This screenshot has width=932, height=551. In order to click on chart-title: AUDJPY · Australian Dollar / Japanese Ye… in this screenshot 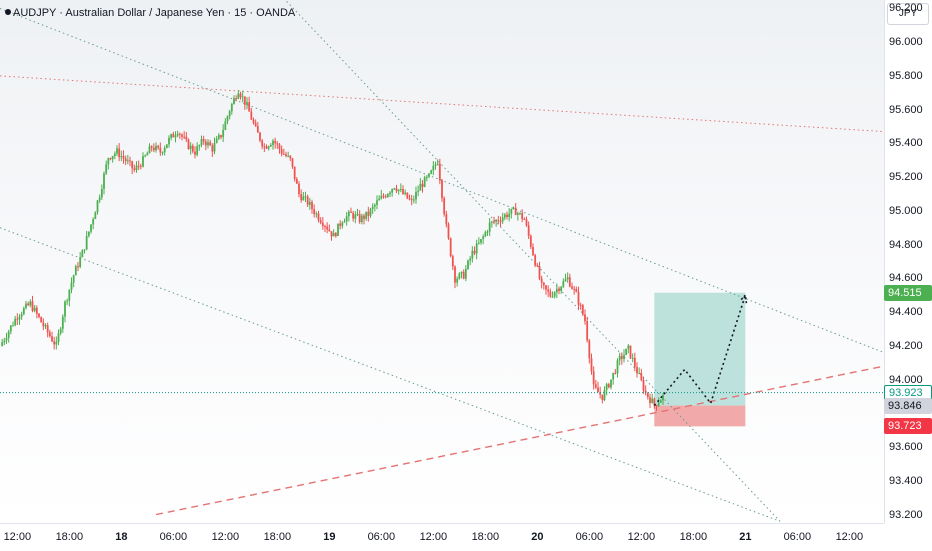, I will do `click(150, 13)`.